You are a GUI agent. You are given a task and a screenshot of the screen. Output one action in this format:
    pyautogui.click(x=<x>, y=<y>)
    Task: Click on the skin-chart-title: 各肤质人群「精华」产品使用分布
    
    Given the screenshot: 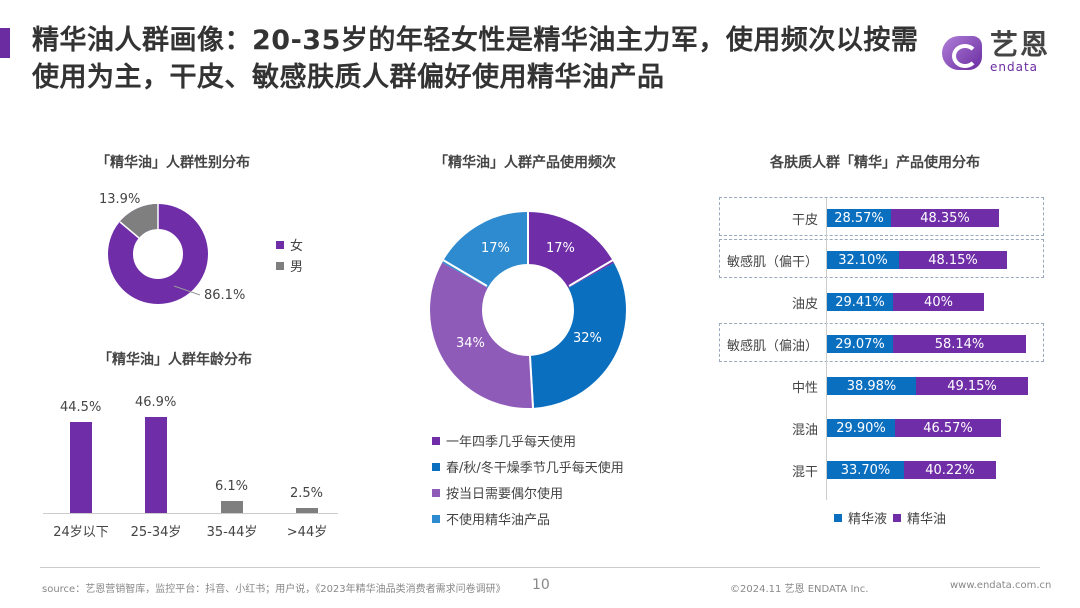 What is the action you would take?
    pyautogui.click(x=875, y=163)
    